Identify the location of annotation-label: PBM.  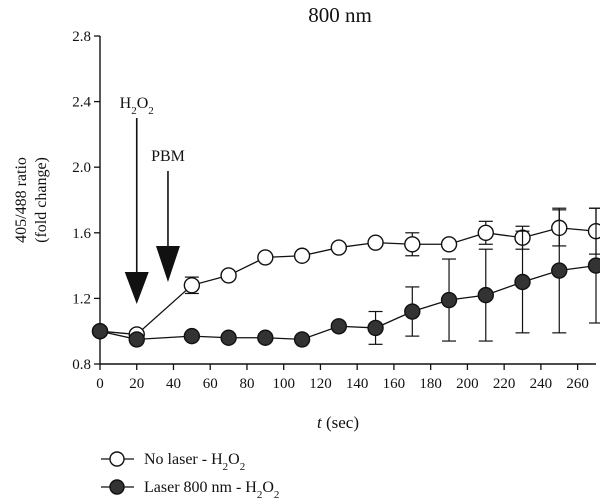
(168, 156).